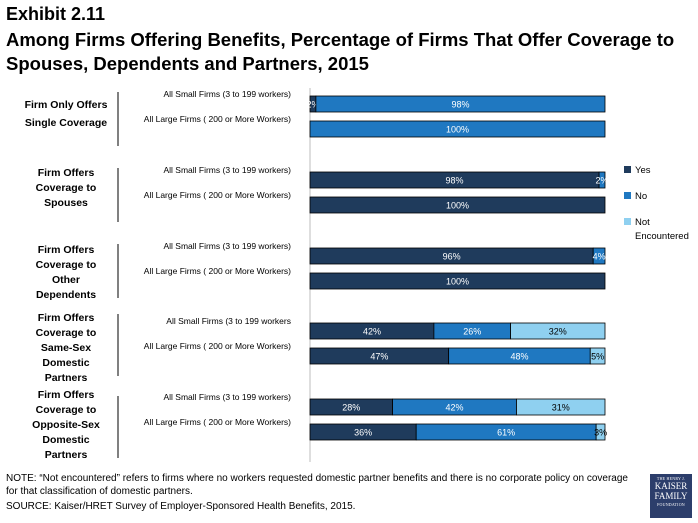 Image resolution: width=698 pixels, height=523 pixels. What do you see at coordinates (519, 357) in the screenshot?
I see `data-label: 48%` at bounding box center [519, 357].